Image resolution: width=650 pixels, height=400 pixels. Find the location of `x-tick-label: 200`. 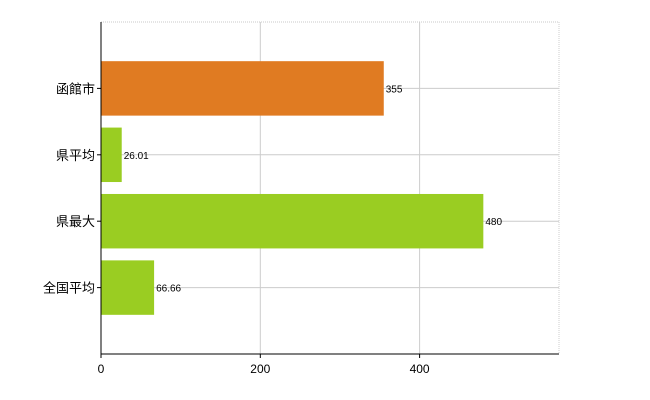

x-tick-label: 200 is located at coordinates (260, 369).